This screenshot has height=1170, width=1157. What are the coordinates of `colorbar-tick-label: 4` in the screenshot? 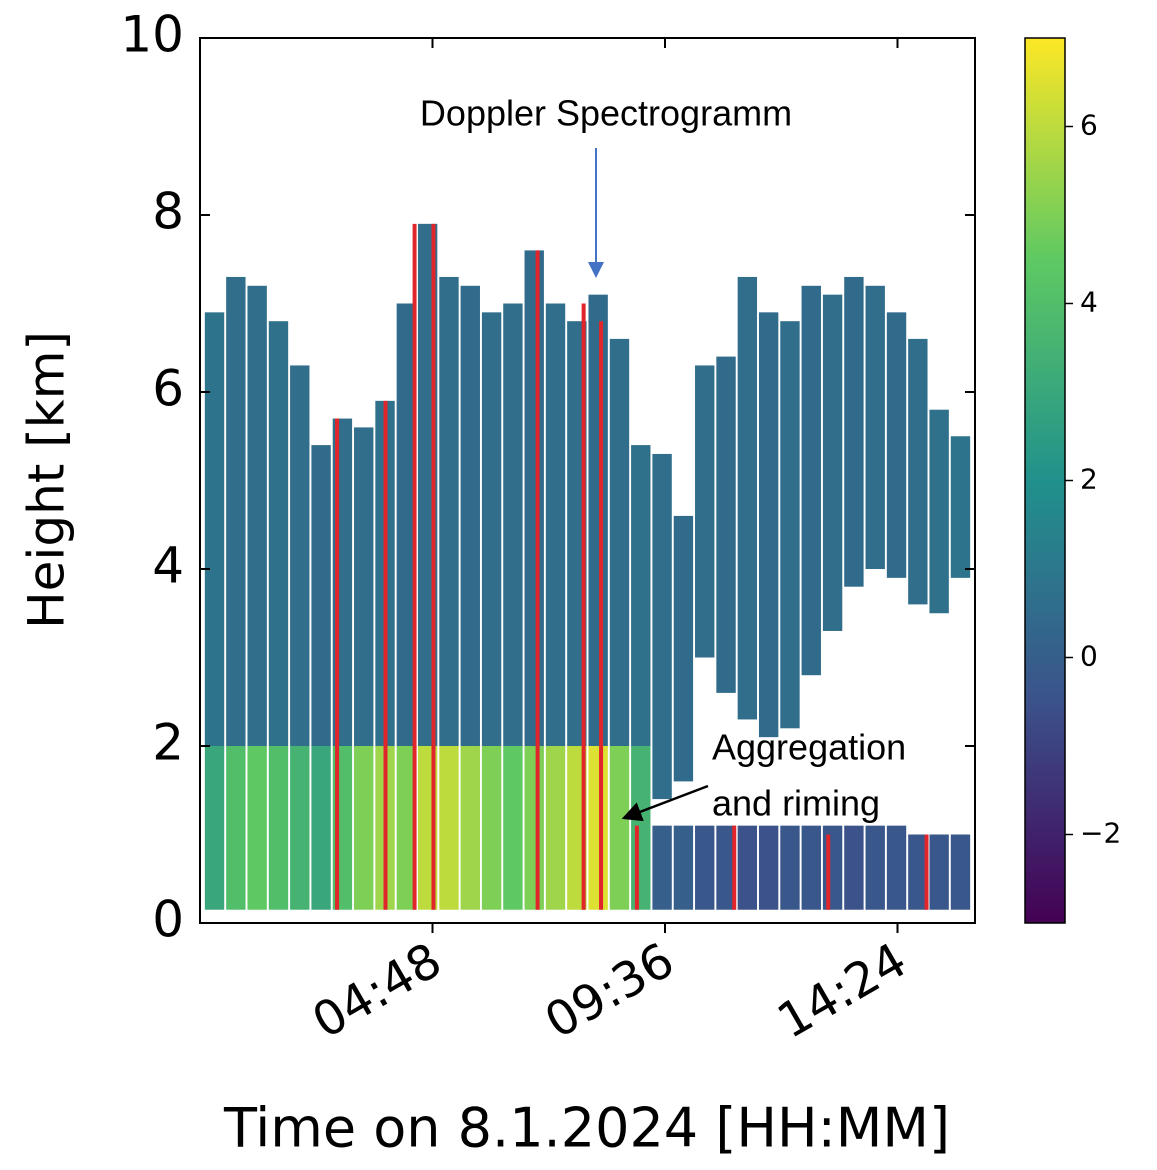 It's located at (1089, 302).